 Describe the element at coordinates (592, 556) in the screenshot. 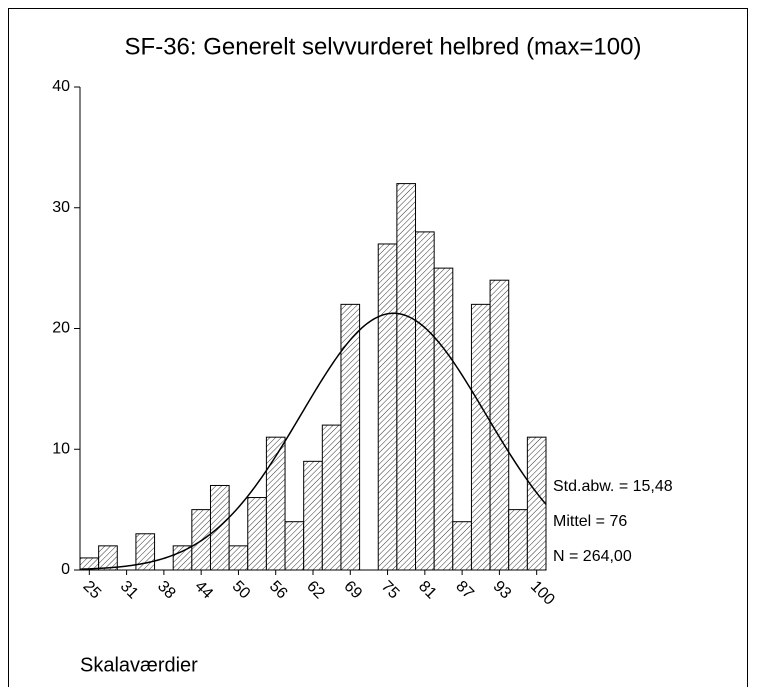

I see `stats-label: N = 264,00` at that location.